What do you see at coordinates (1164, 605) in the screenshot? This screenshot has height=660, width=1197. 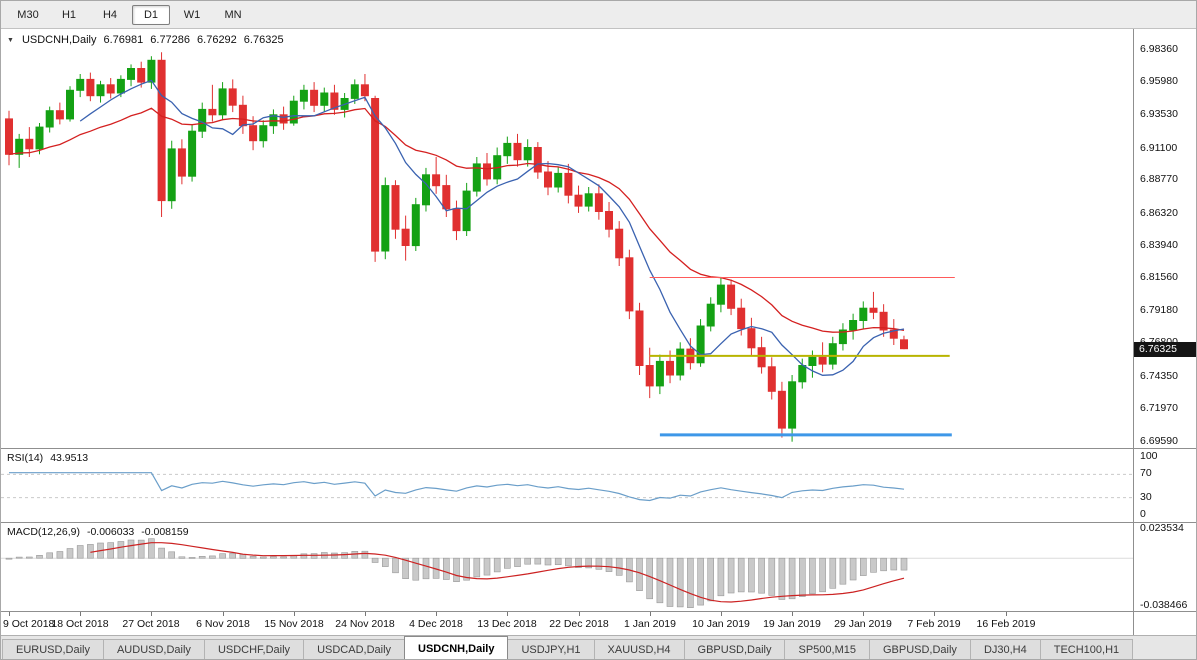 I see `macd-axis-label: -0.038466` at bounding box center [1164, 605].